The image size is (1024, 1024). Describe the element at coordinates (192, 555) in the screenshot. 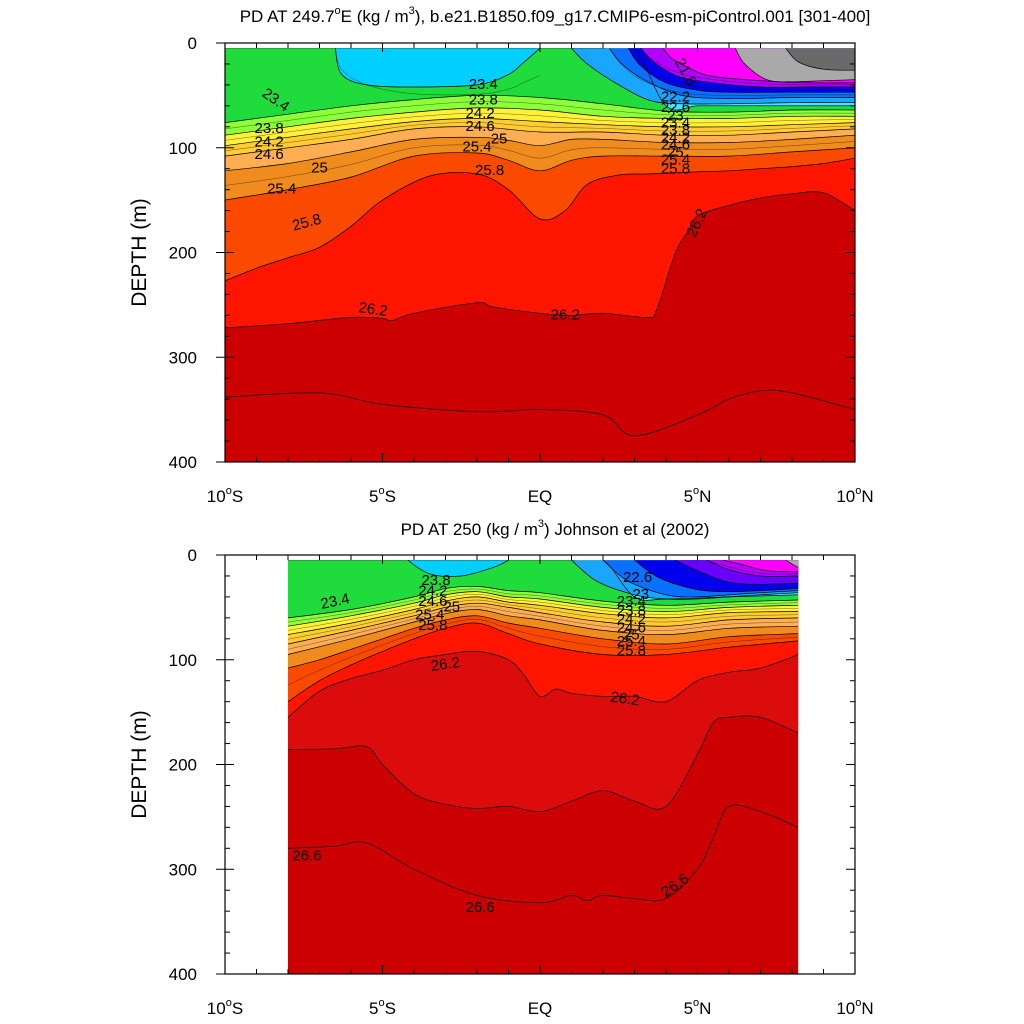

I see `y-tick-label: 0` at that location.